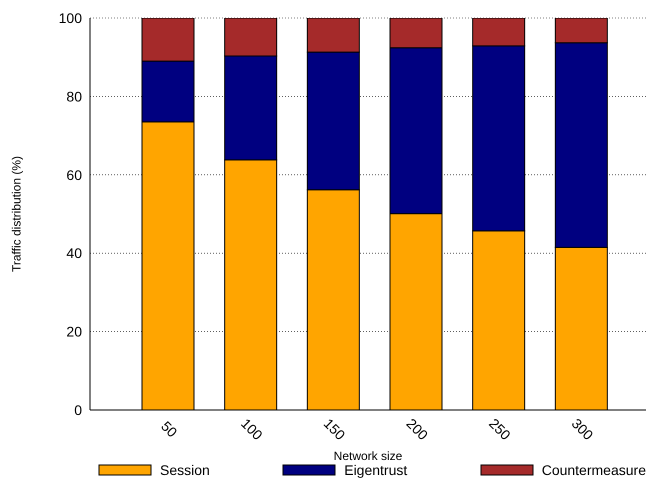  Describe the element at coordinates (334, 429) in the screenshot. I see `x-tick-label: 150` at that location.